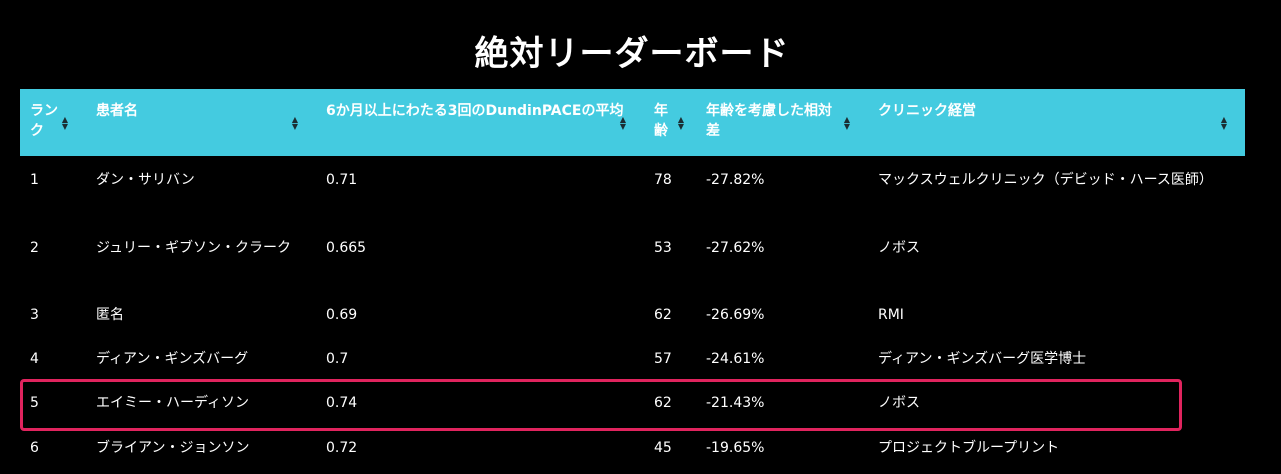  I want to click on cell-patient-name: ダン・サリバン, so click(145, 180).